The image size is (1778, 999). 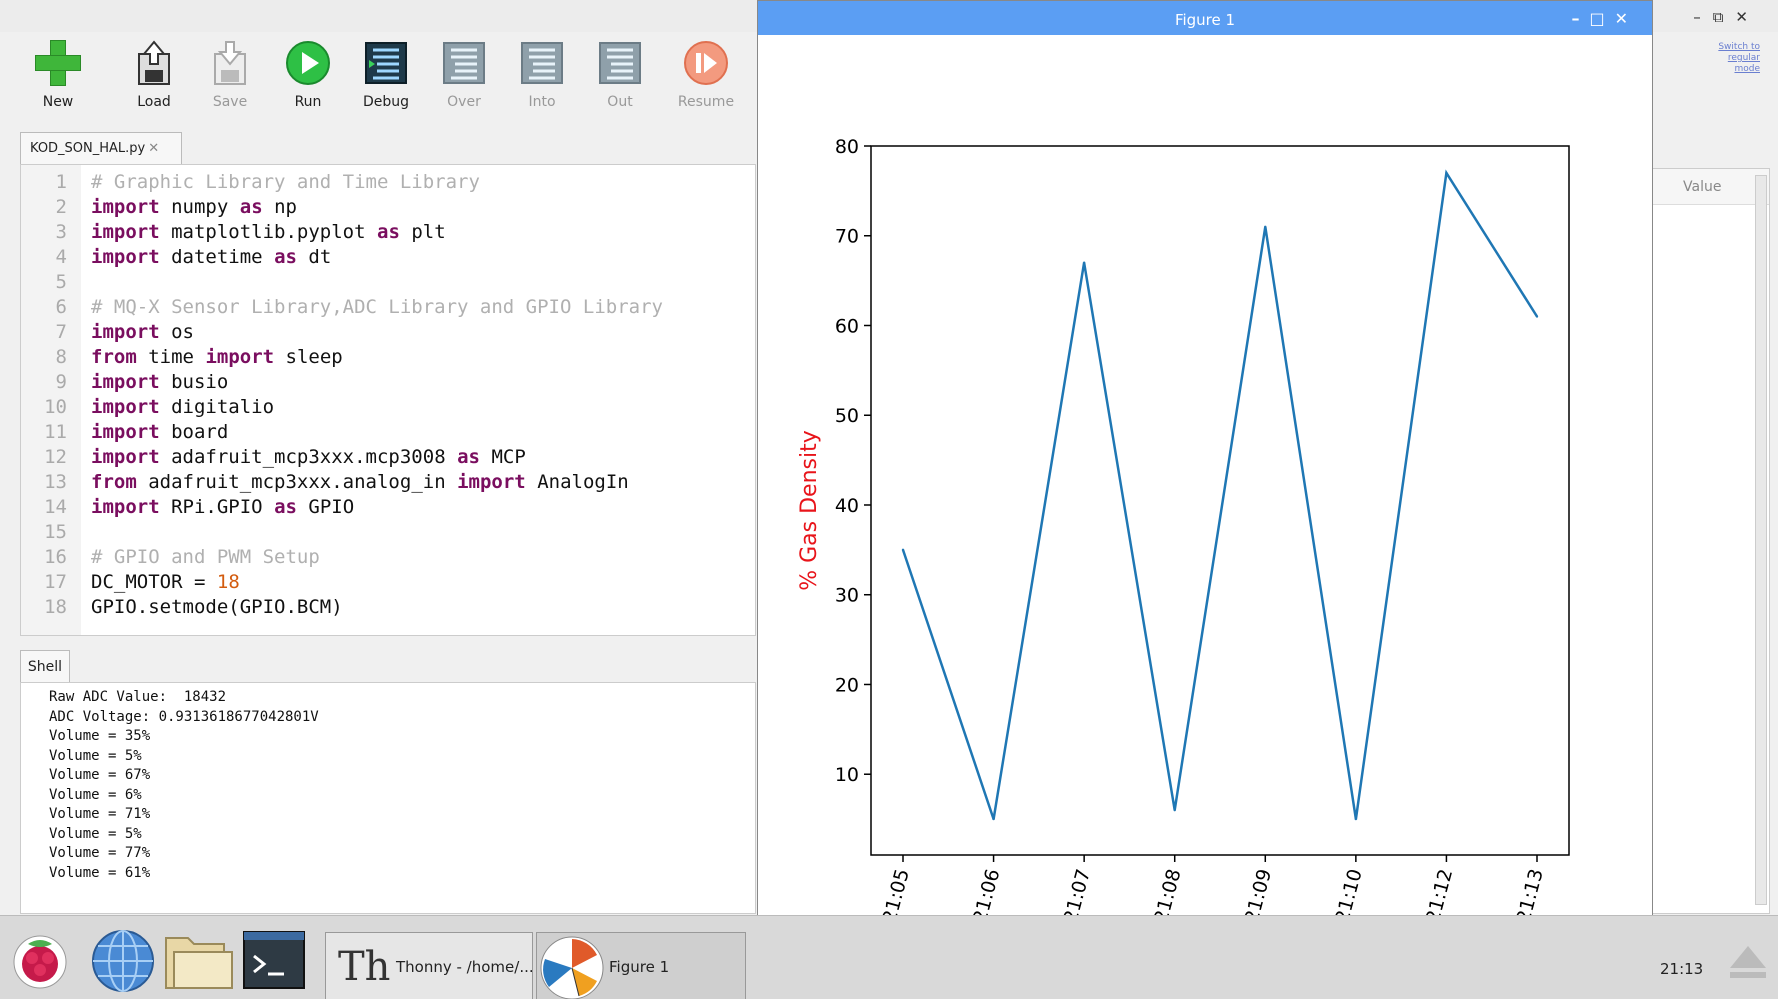 I want to click on variables-panel: Value, so click(x=1711, y=541).